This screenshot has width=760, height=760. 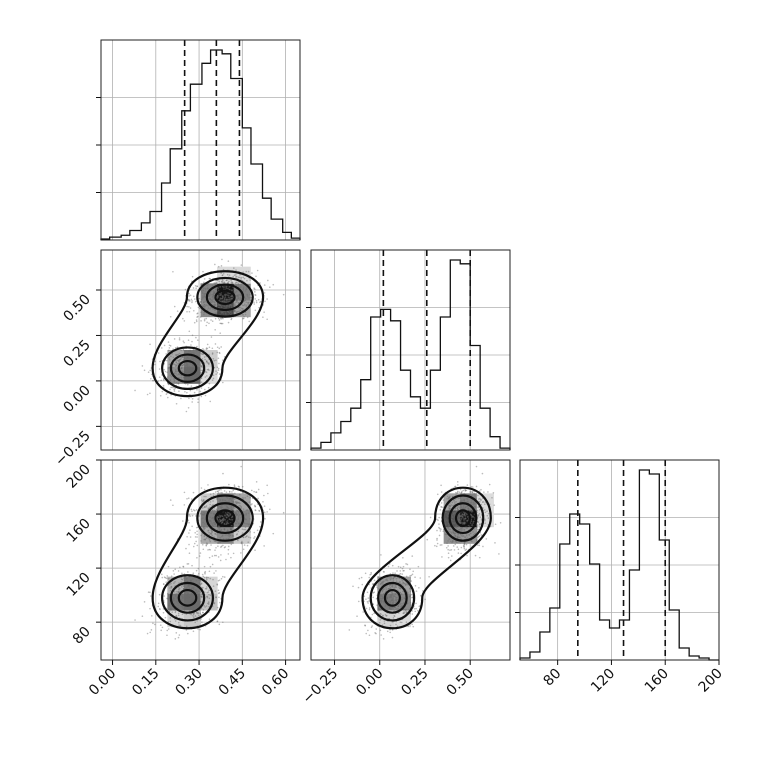 What do you see at coordinates (553, 678) in the screenshot?
I see `x-tick-label-c-0: 80` at bounding box center [553, 678].